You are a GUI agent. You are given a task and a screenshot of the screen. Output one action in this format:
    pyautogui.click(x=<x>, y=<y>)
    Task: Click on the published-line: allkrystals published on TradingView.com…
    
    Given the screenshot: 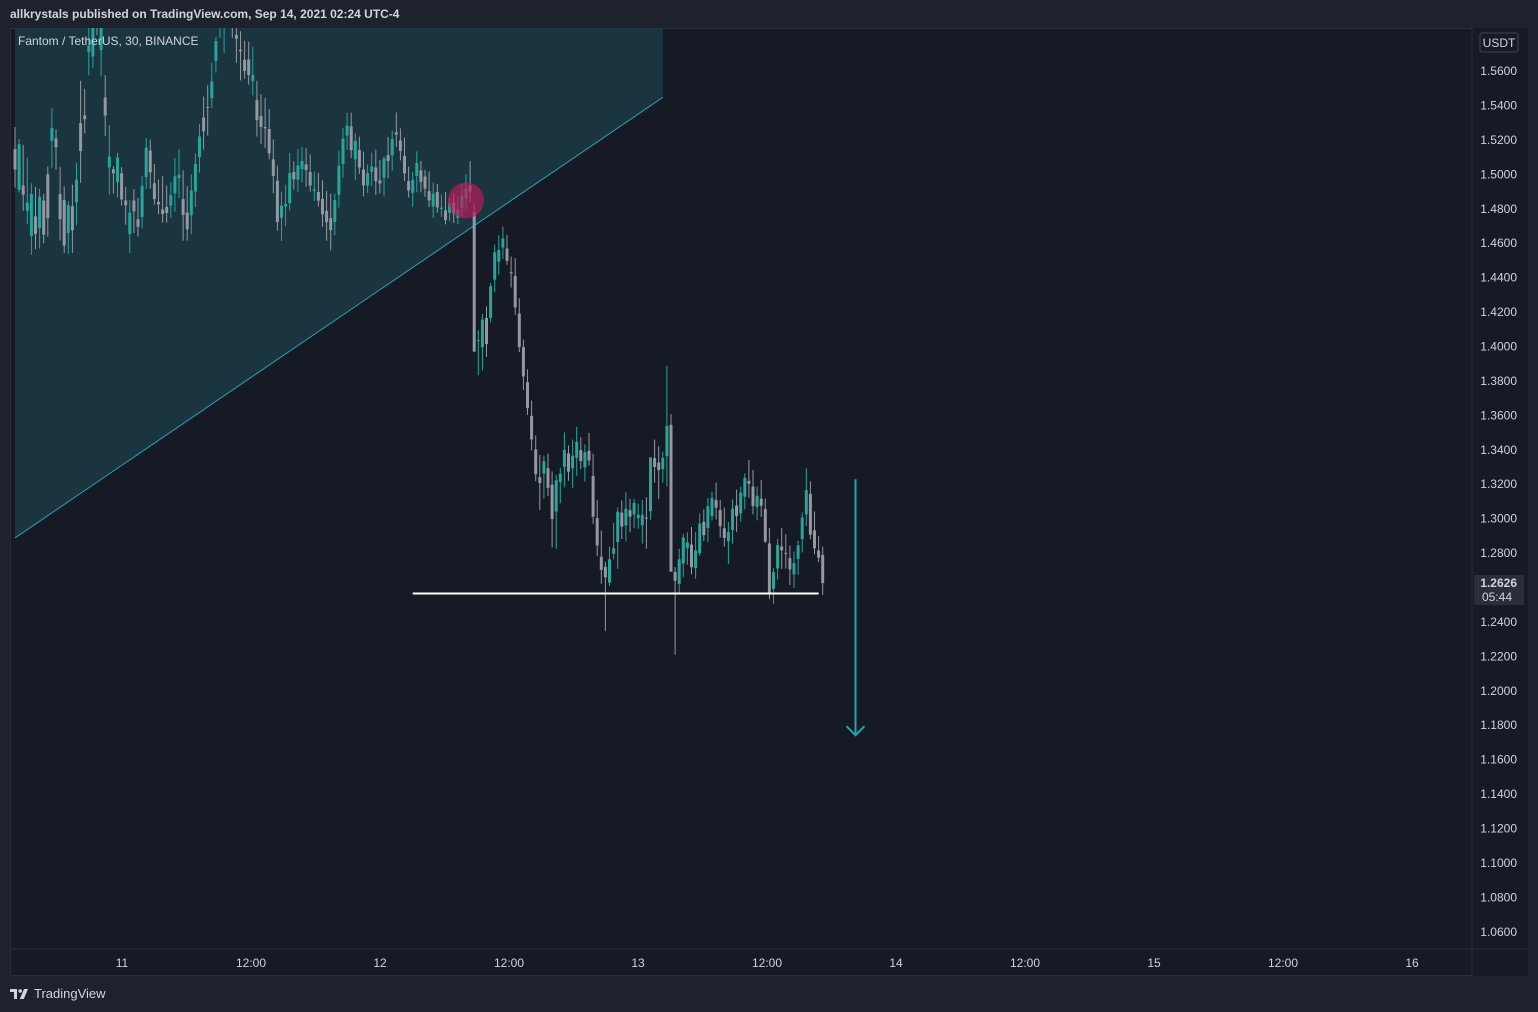 What is the action you would take?
    pyautogui.click(x=205, y=14)
    